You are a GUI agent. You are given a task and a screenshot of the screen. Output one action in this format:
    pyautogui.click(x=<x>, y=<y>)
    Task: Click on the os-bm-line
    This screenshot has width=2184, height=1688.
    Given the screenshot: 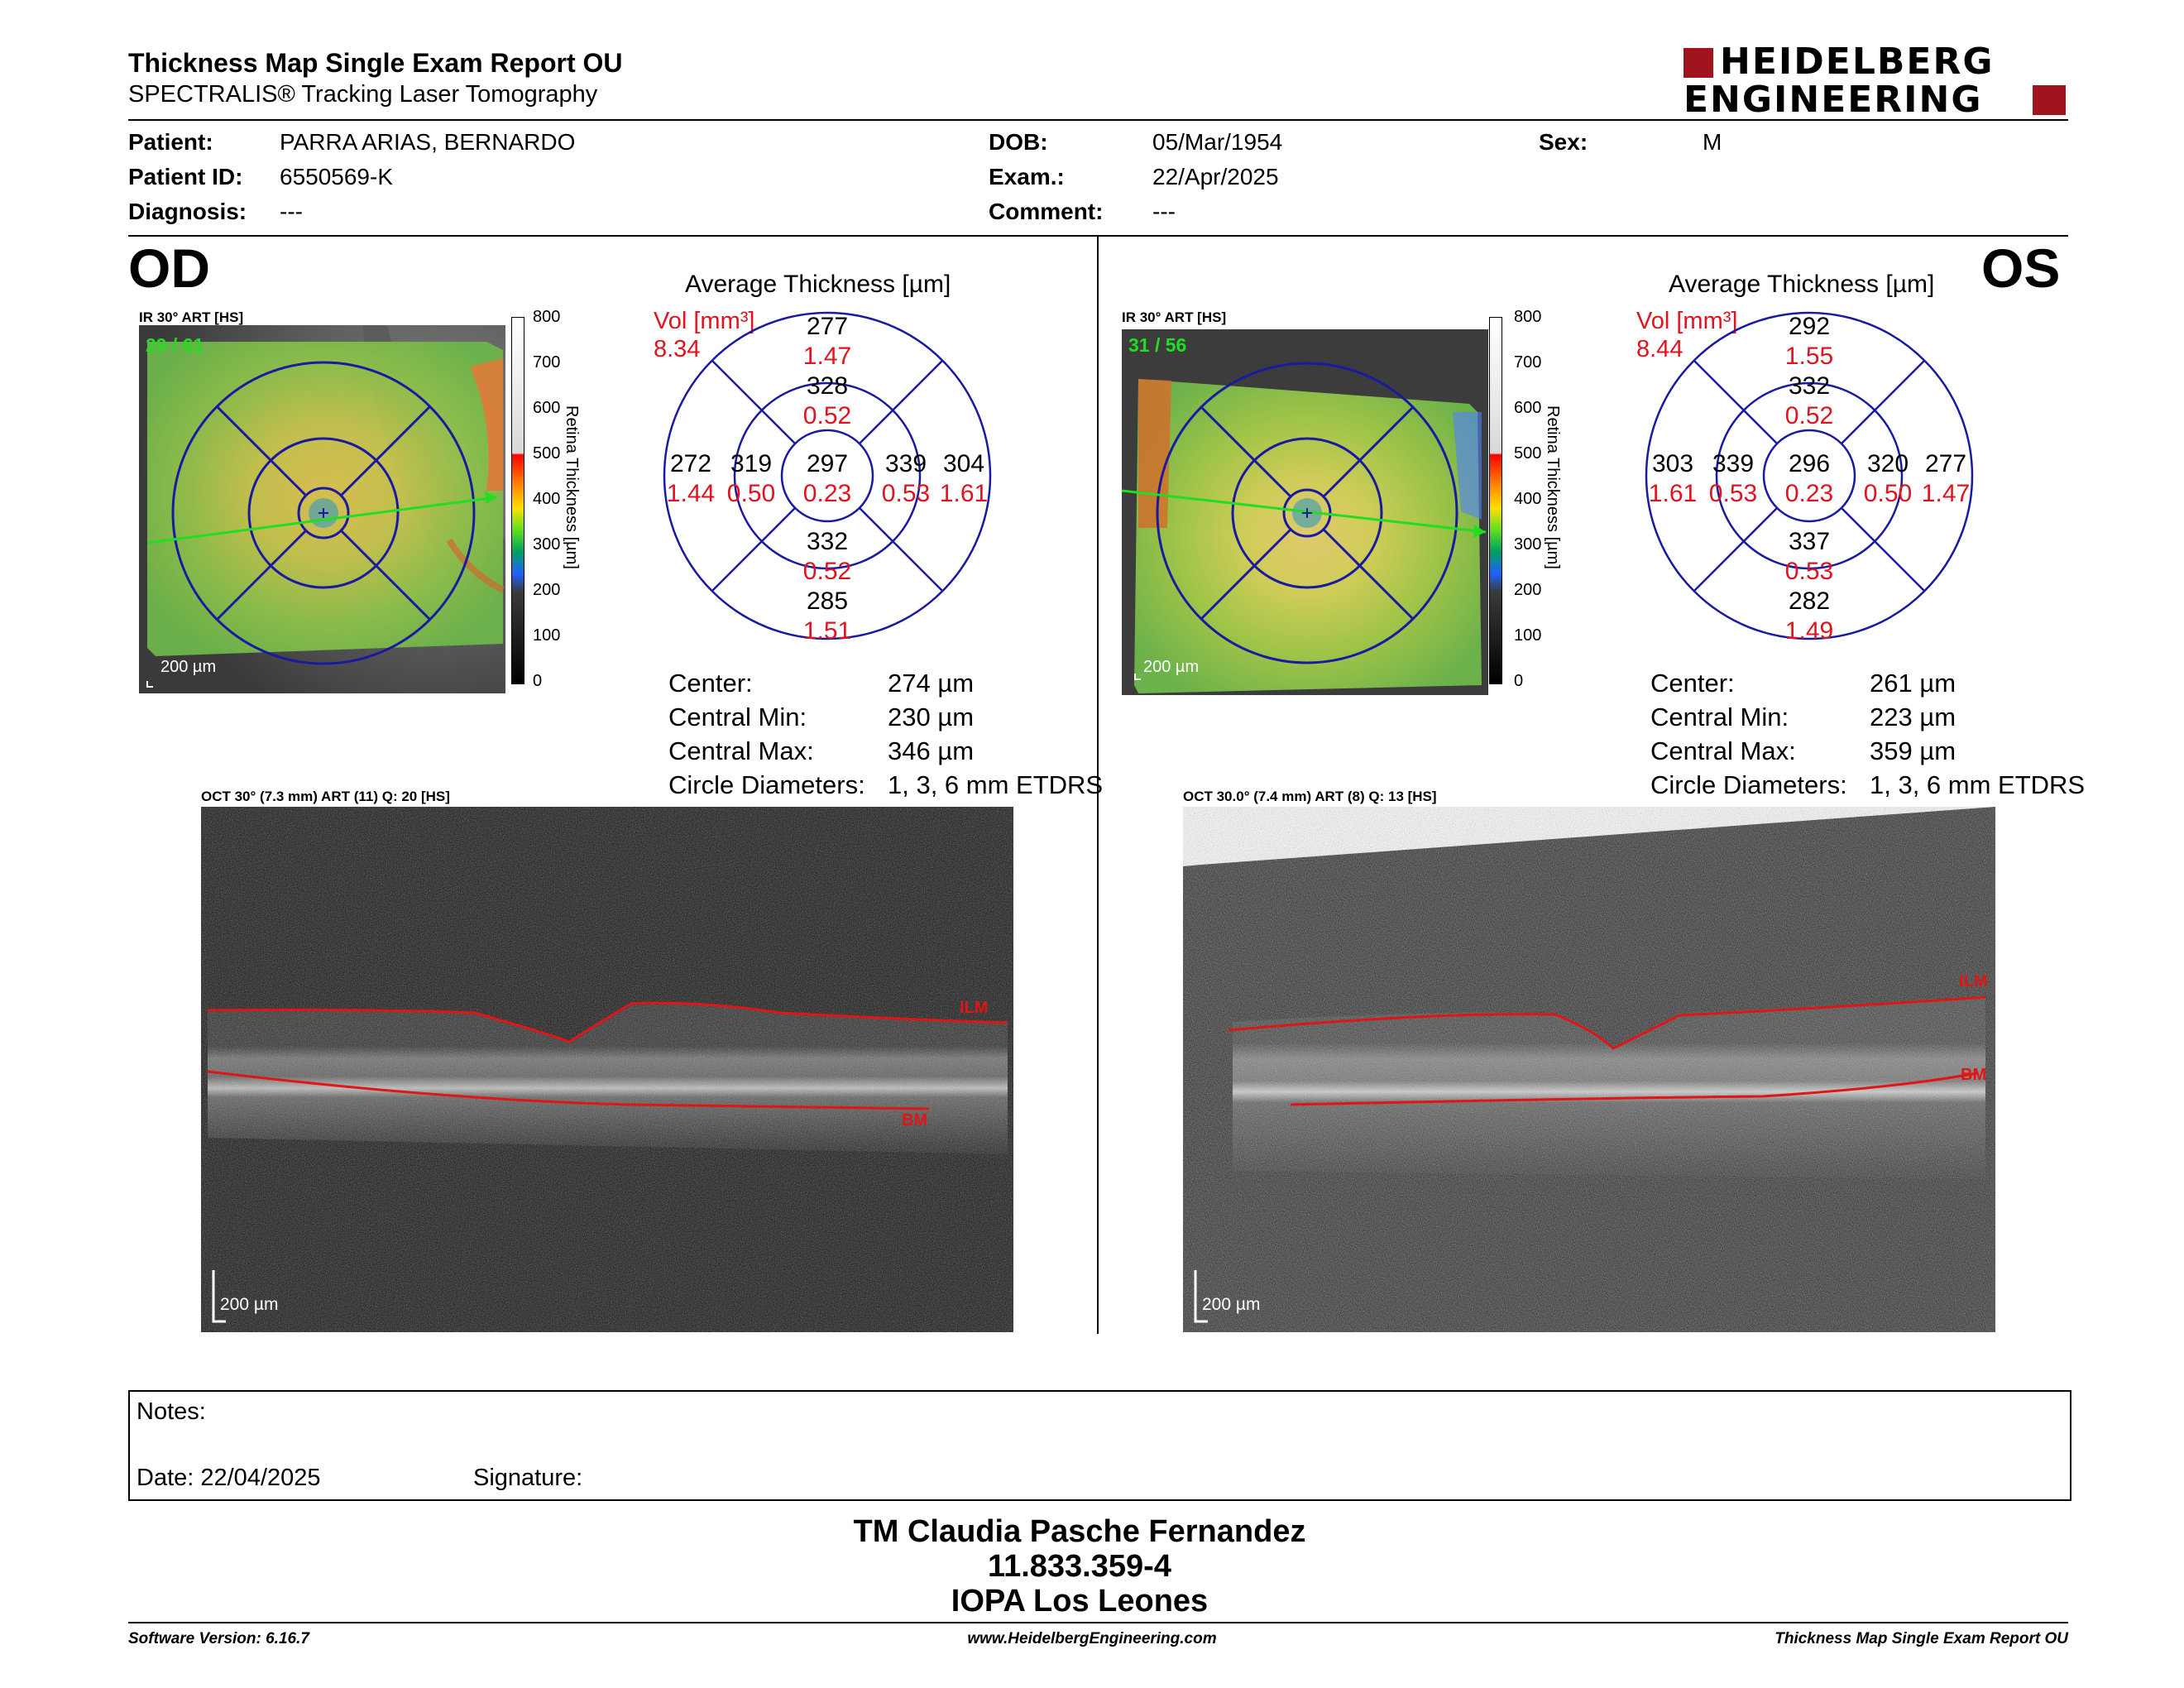 What is the action you would take?
    pyautogui.click(x=1634, y=1089)
    